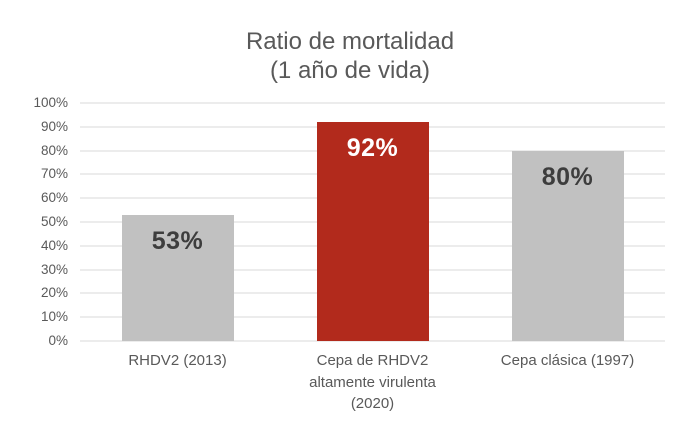 This screenshot has width=700, height=427. I want to click on x-axis-category-label: Cepa de RHDV2 altamente virulenta (2020), so click(372, 382).